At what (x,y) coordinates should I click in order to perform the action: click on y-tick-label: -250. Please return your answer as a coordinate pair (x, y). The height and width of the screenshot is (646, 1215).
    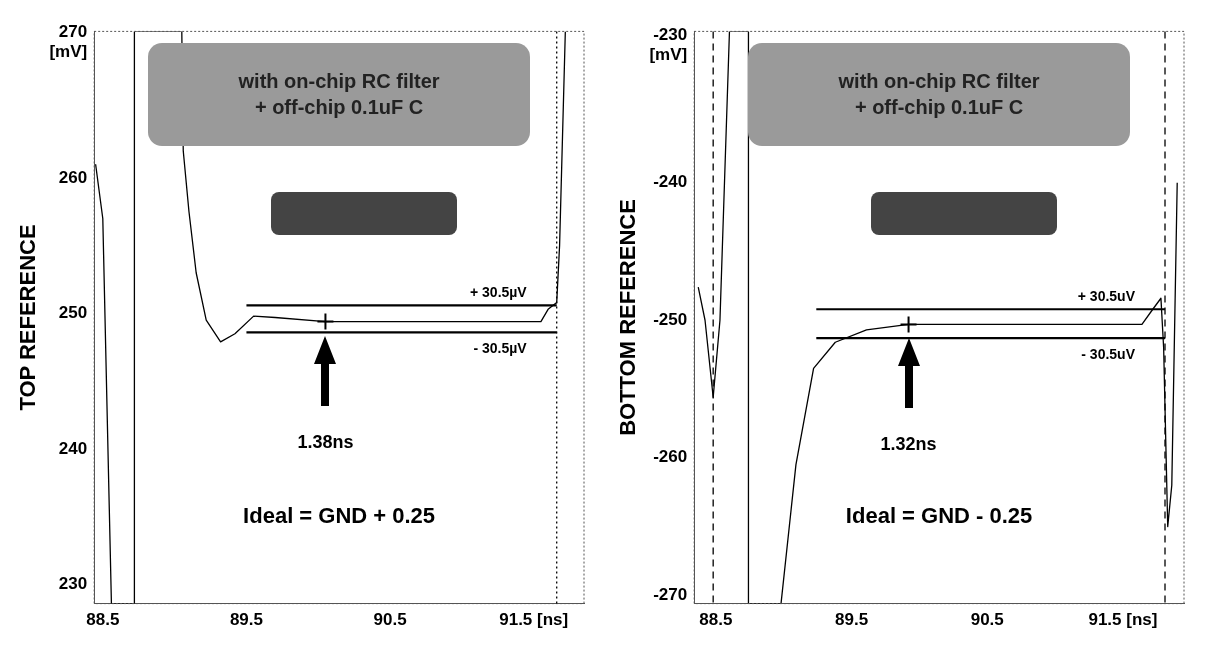
    Looking at the image, I should click on (670, 319).